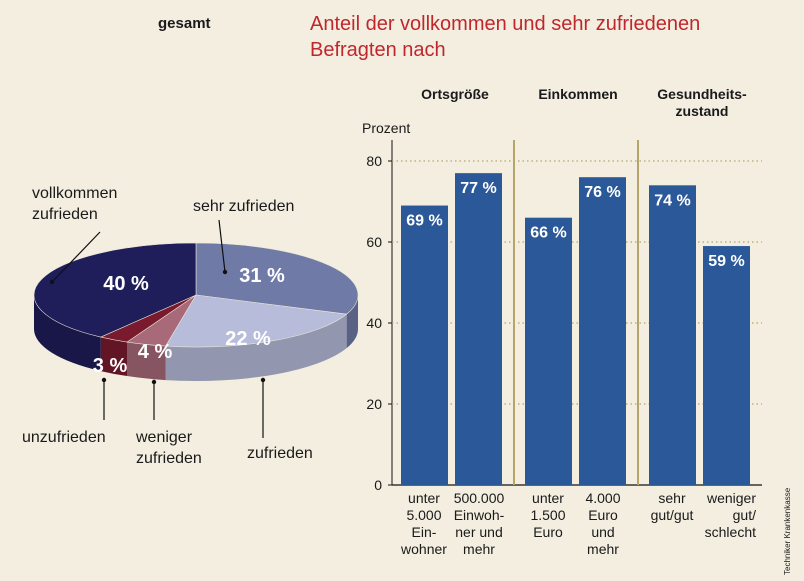 This screenshot has height=581, width=804. Describe the element at coordinates (378, 485) in the screenshot. I see `y-tick-label: 0` at that location.